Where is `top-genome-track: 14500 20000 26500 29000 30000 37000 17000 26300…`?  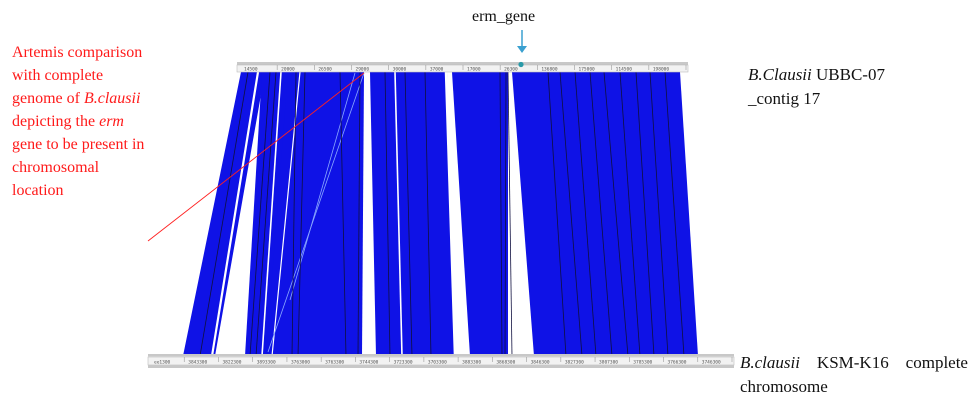
top-genome-track: 14500 20000 26500 29000 30000 37000 17000 26300… is located at coordinates (462, 67).